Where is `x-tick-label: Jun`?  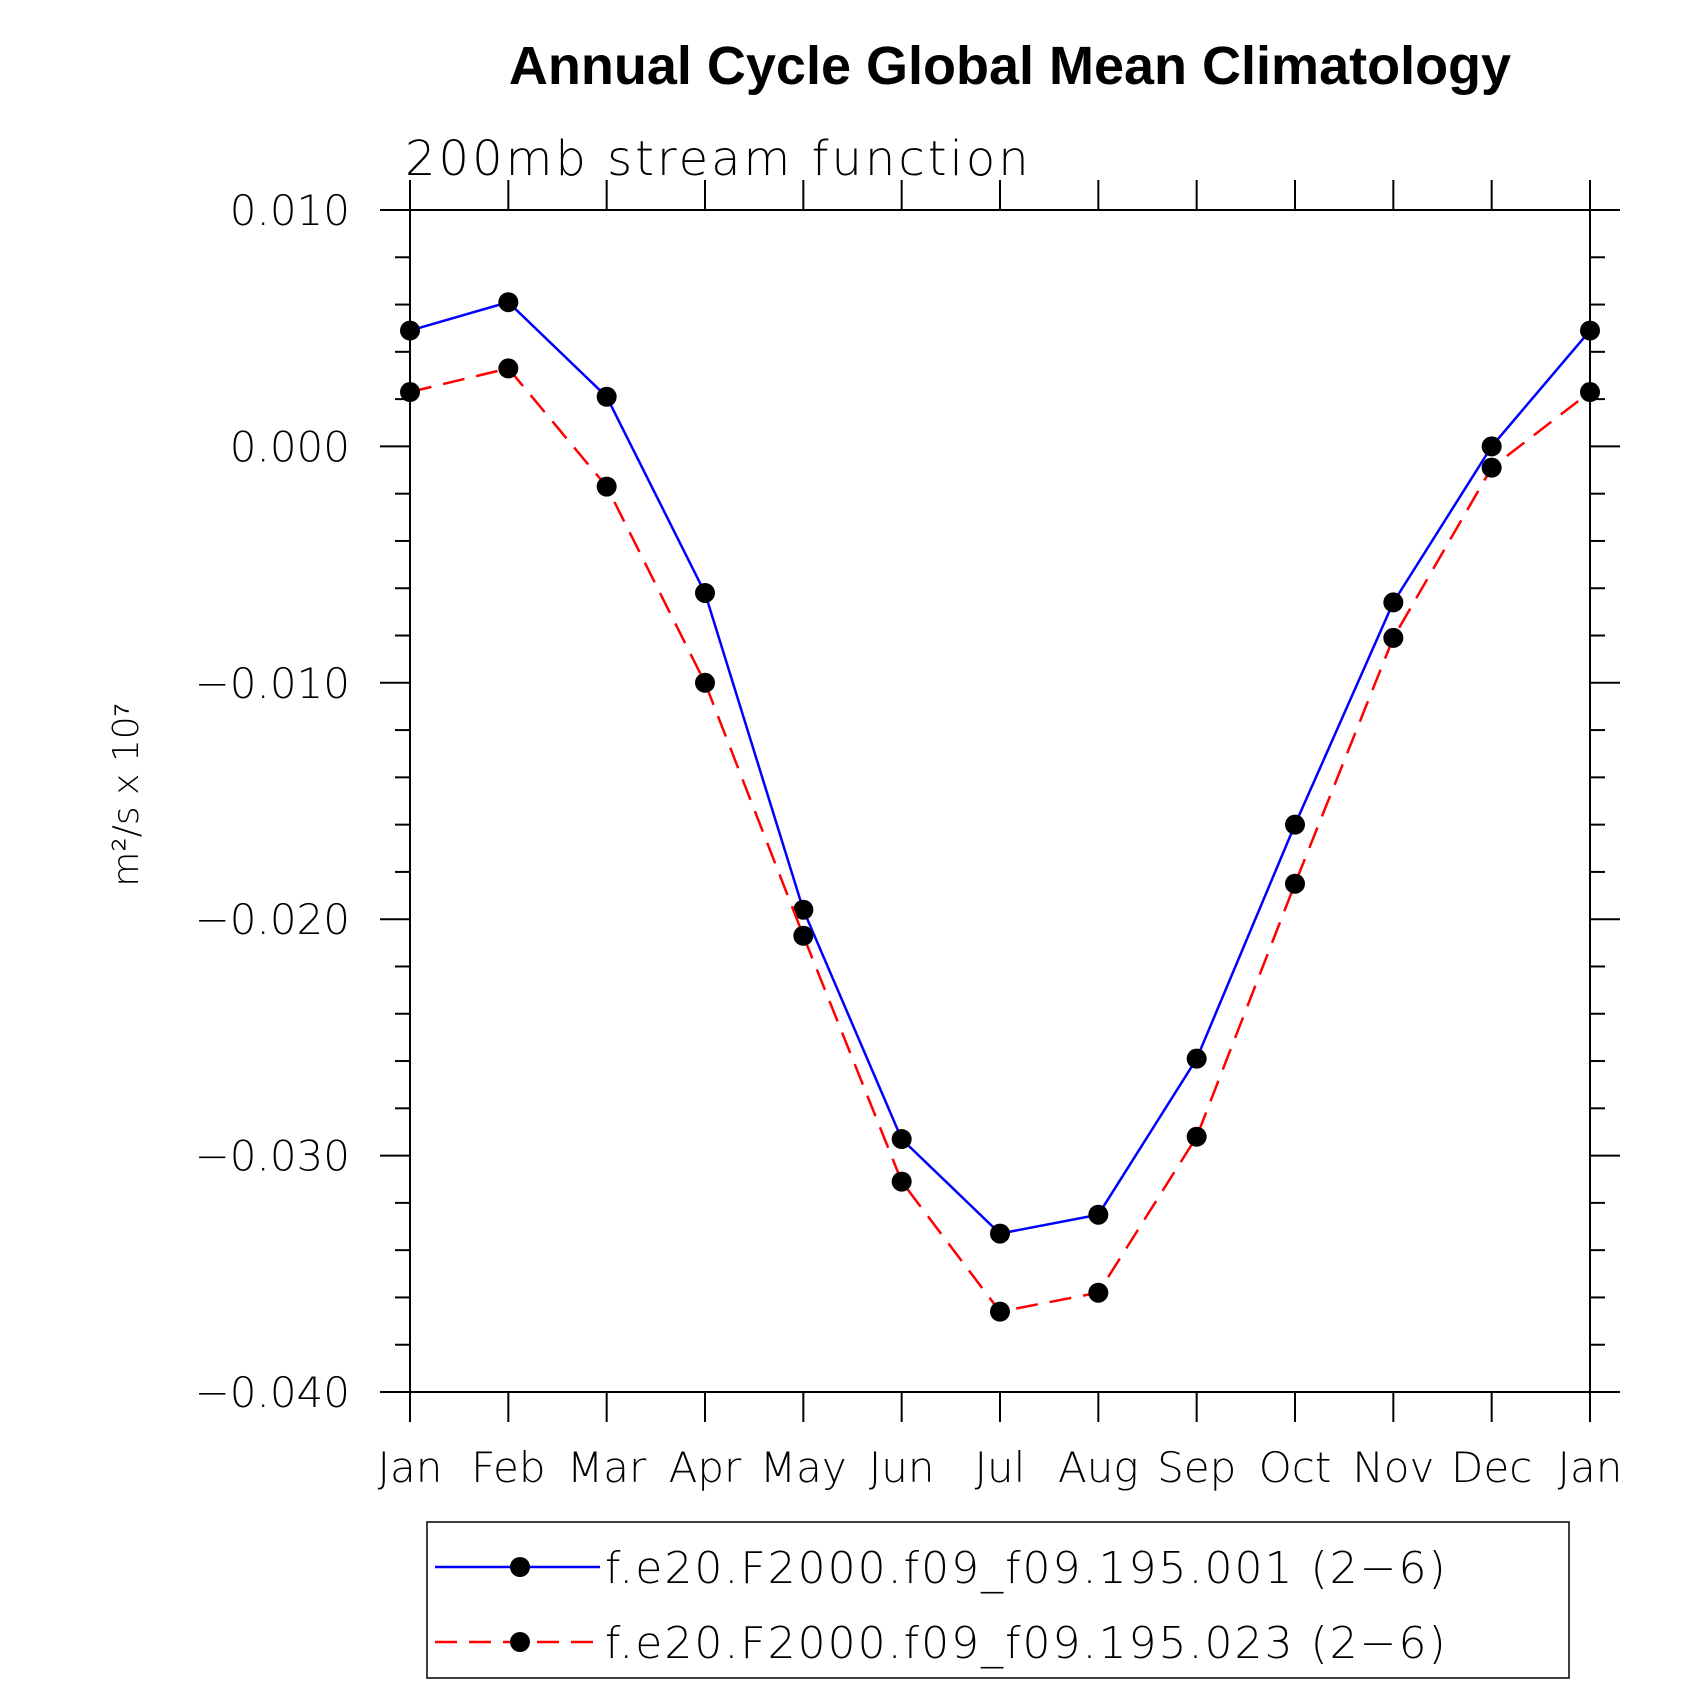 x-tick-label: Jun is located at coordinates (902, 1467).